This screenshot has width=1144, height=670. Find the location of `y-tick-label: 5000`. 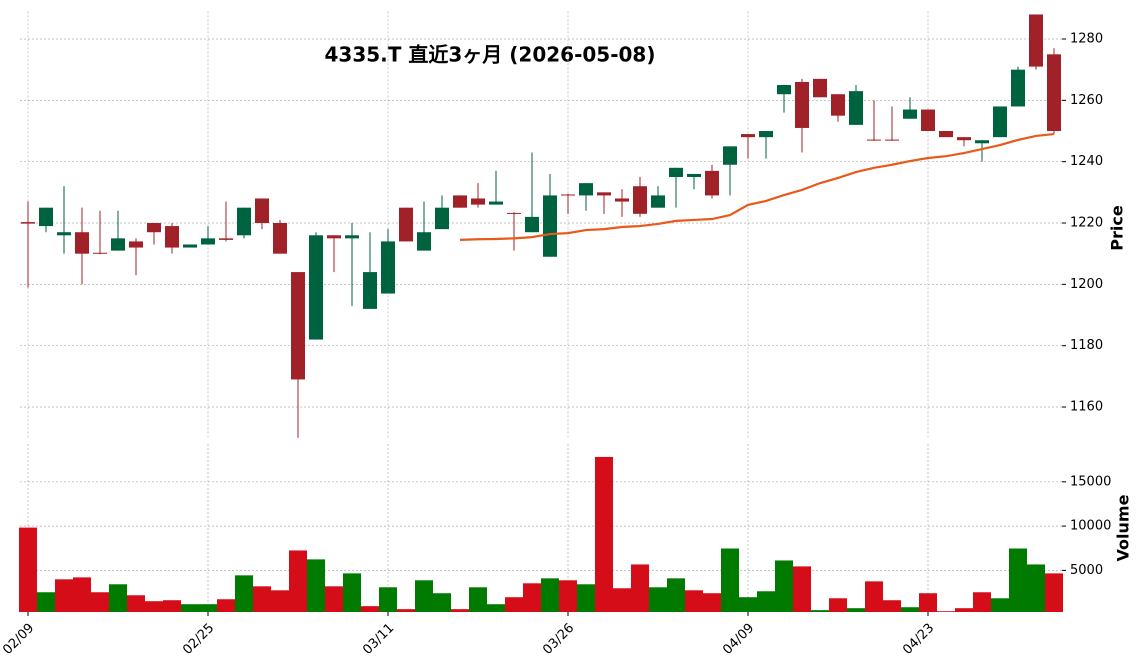

y-tick-label: 5000 is located at coordinates (1086, 570).